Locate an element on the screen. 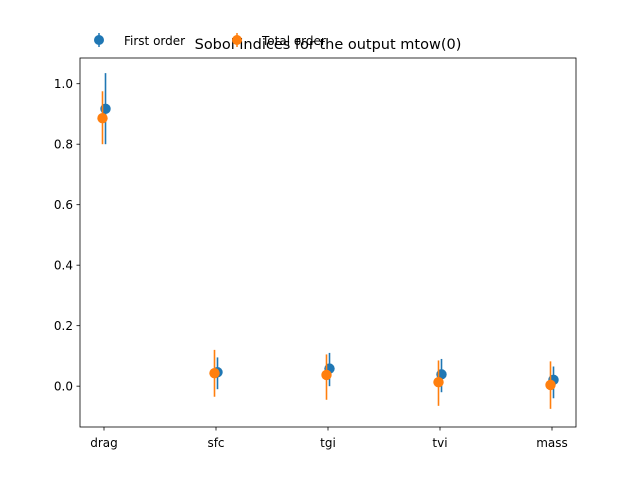 The height and width of the screenshot is (480, 640). total-order-point-tgi is located at coordinates (326, 375).